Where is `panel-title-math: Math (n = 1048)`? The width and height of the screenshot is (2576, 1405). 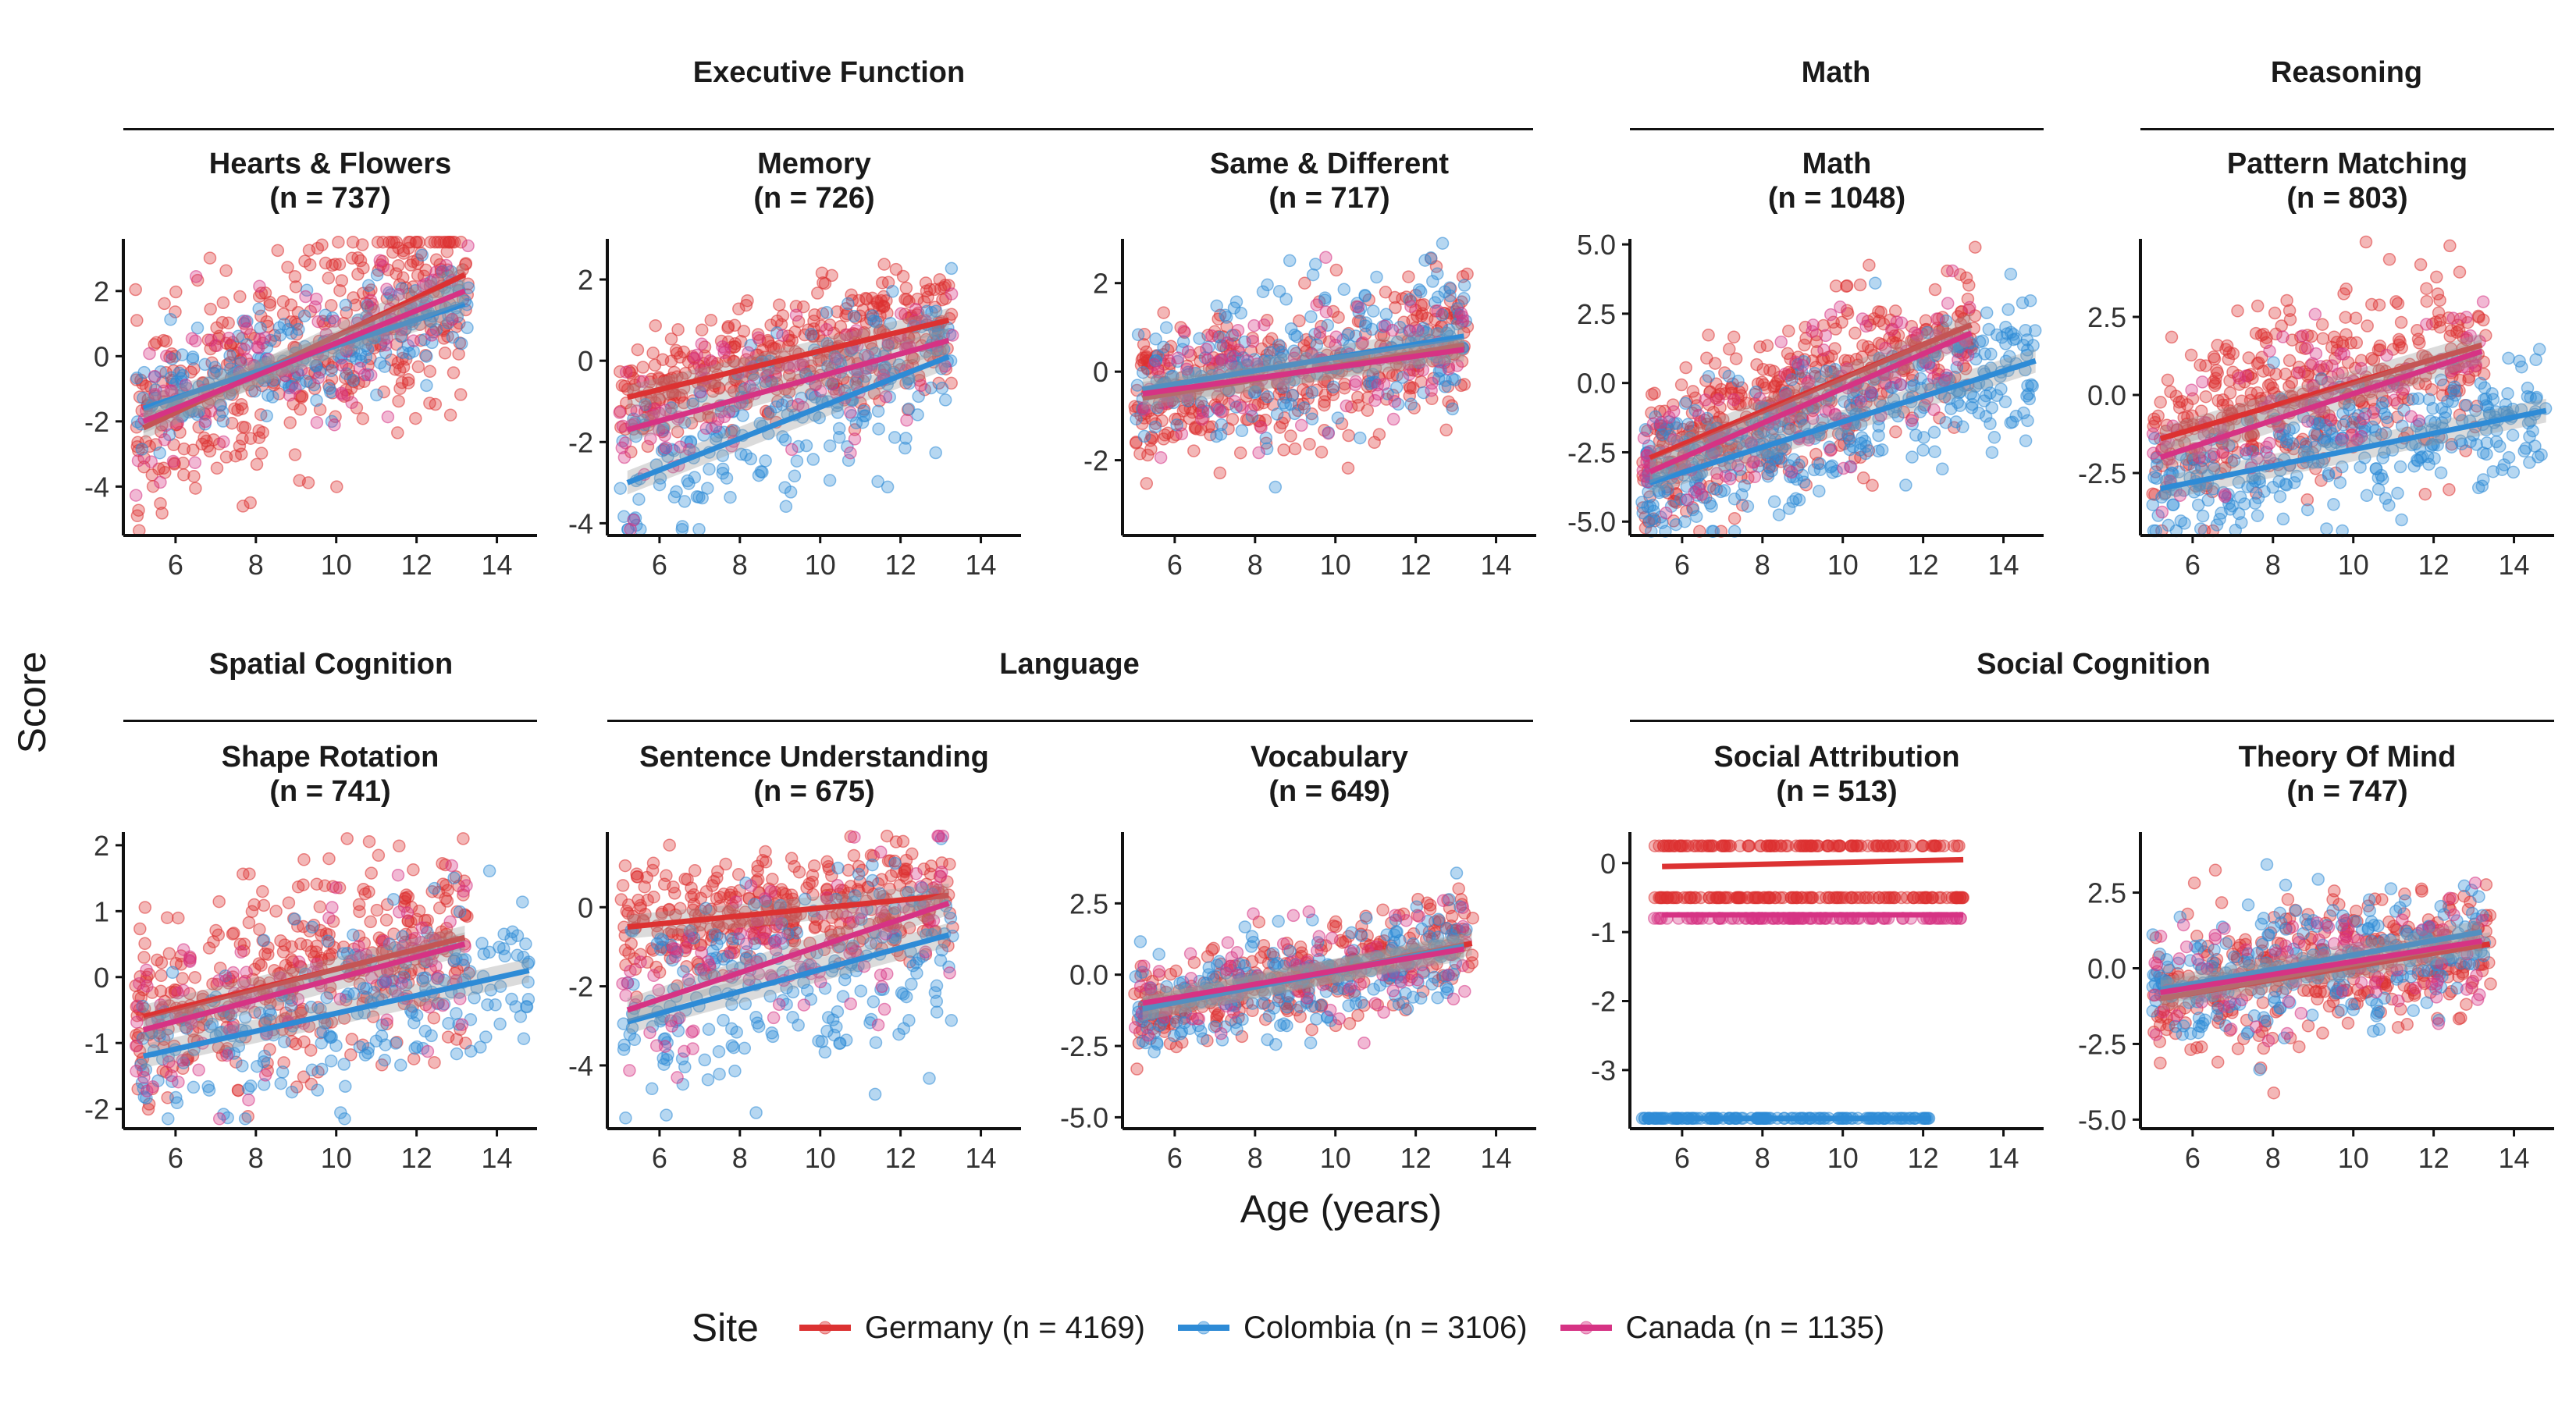 panel-title-math: Math (n = 1048) is located at coordinates (1837, 181).